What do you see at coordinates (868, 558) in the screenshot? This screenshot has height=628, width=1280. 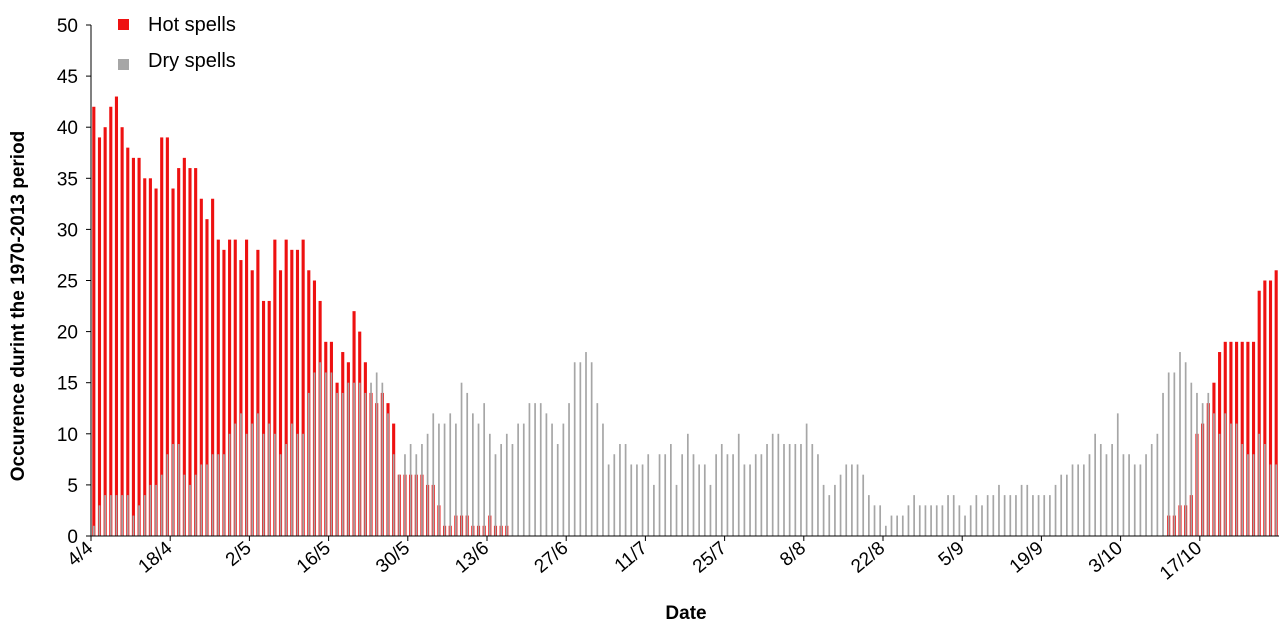 I see `x-tick-label: 22/8` at bounding box center [868, 558].